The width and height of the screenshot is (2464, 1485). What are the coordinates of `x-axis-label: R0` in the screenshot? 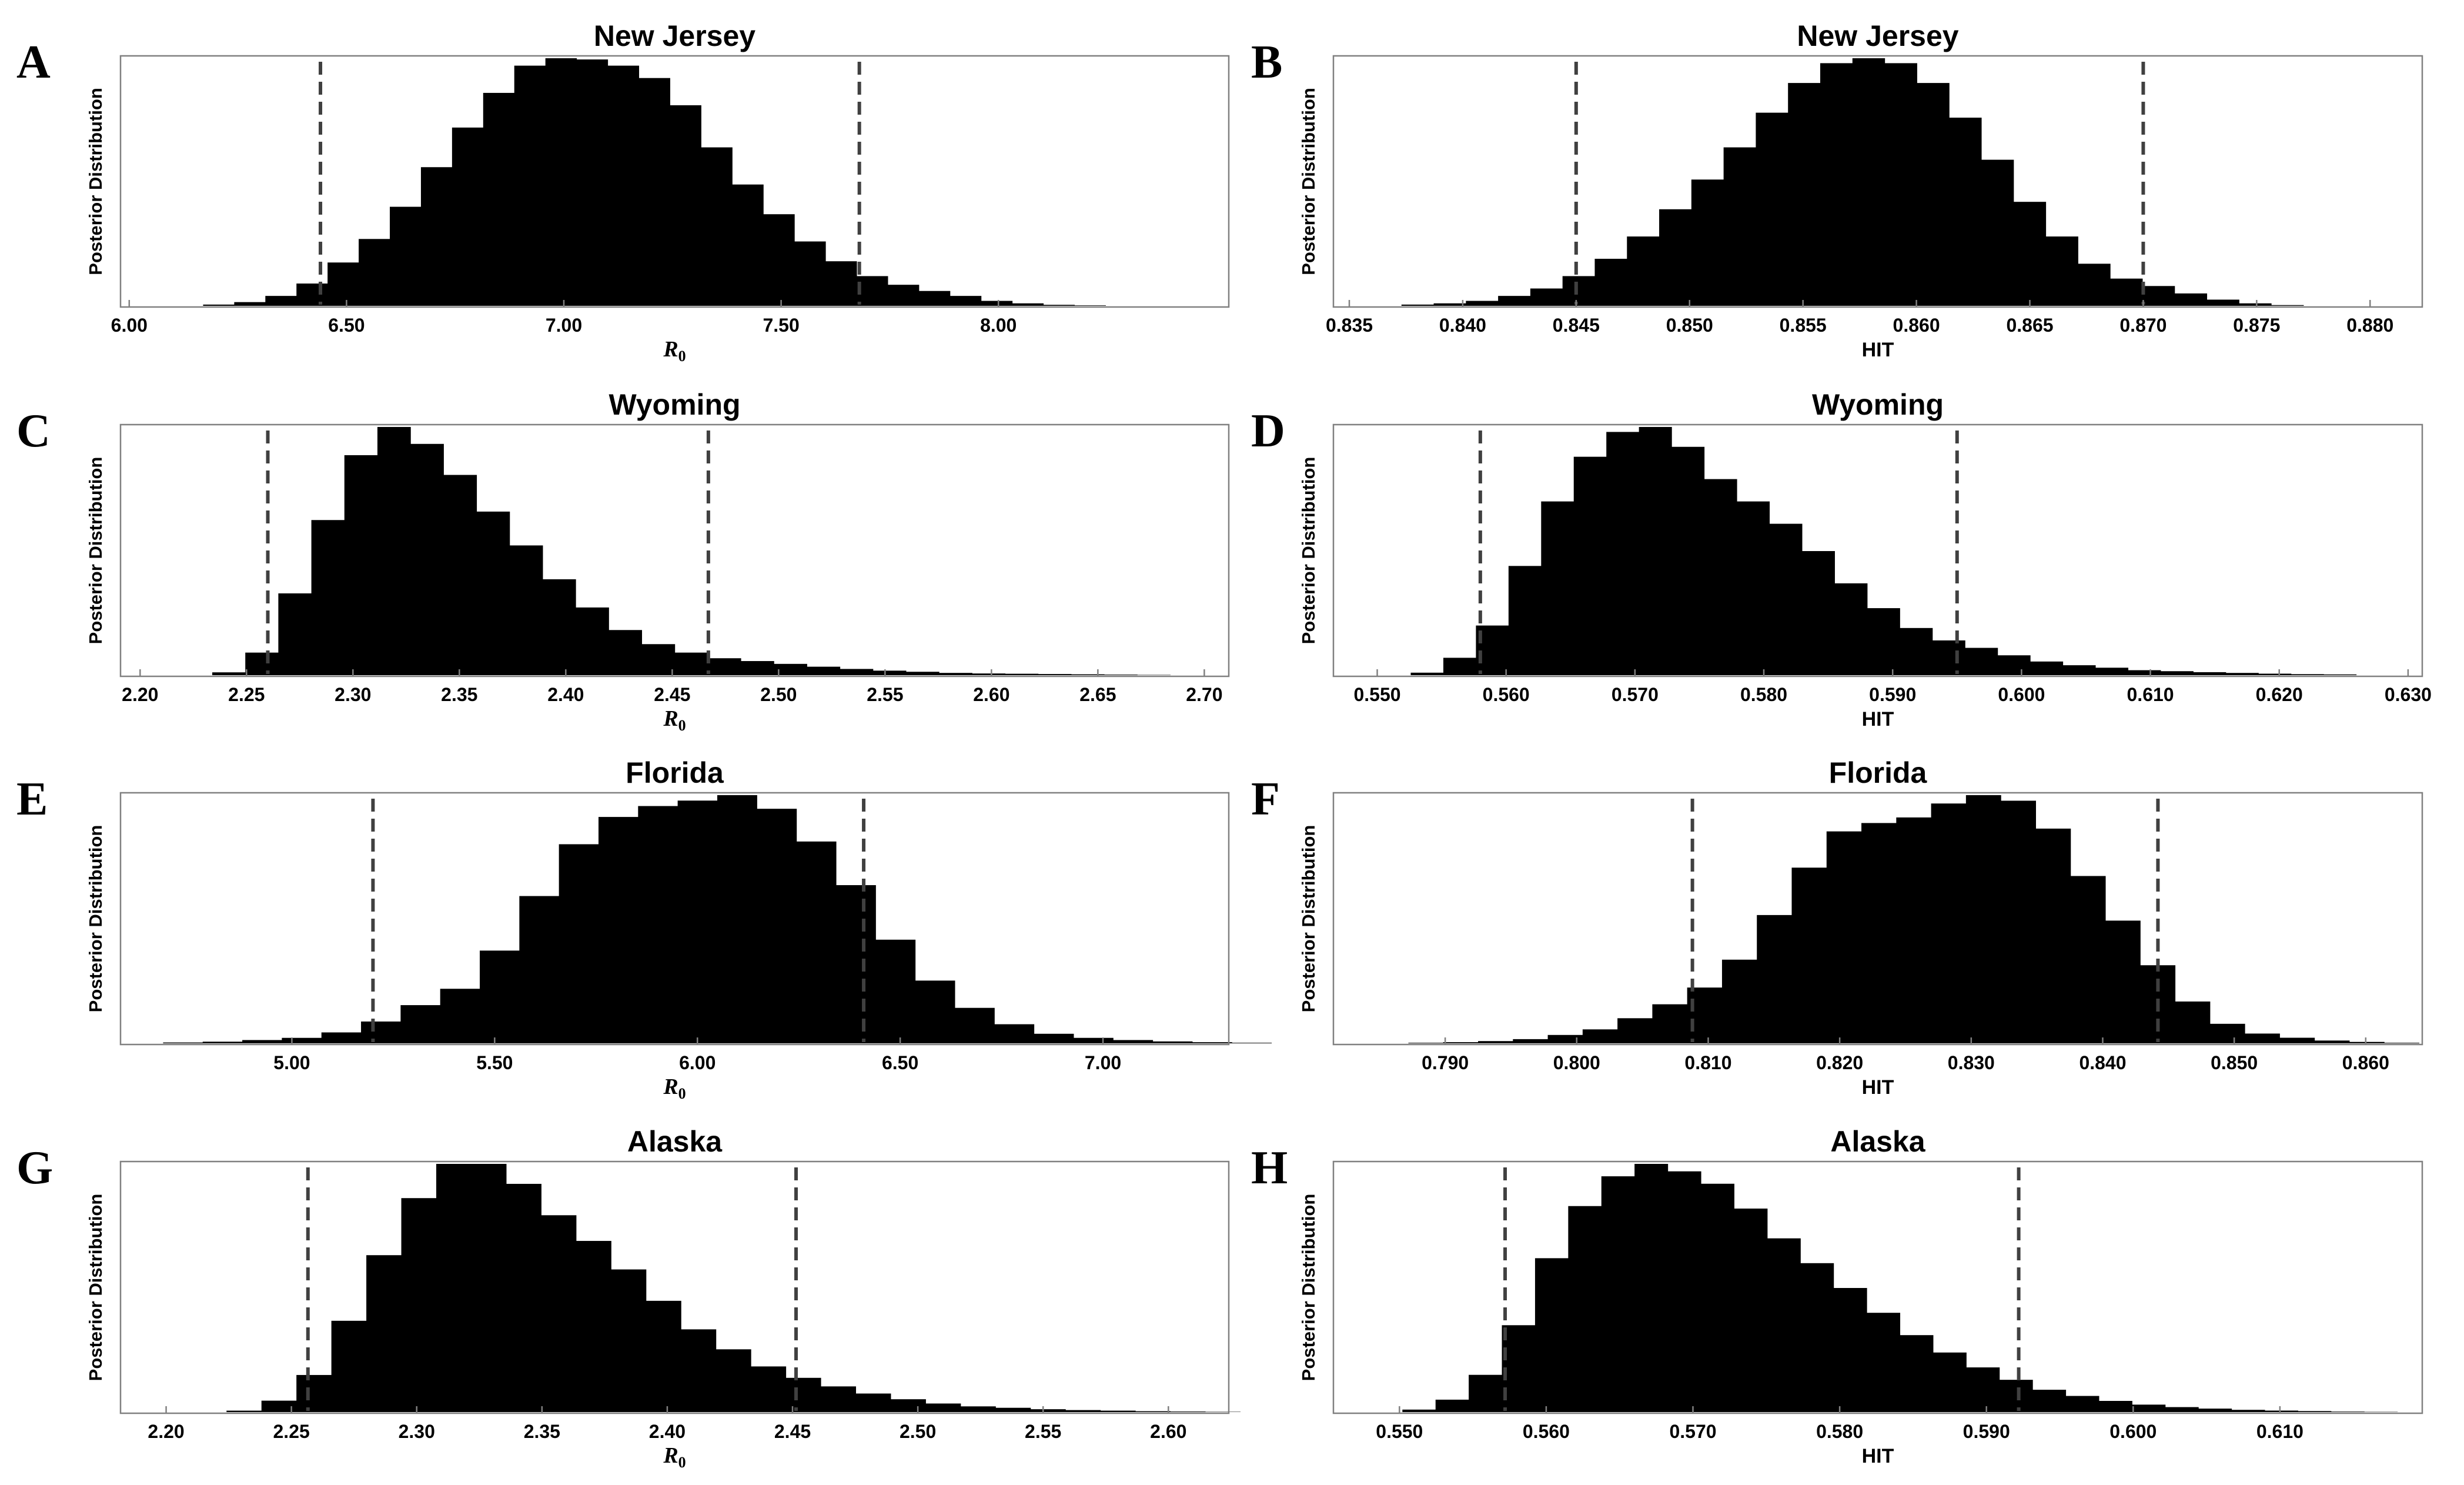 It's located at (674, 1457).